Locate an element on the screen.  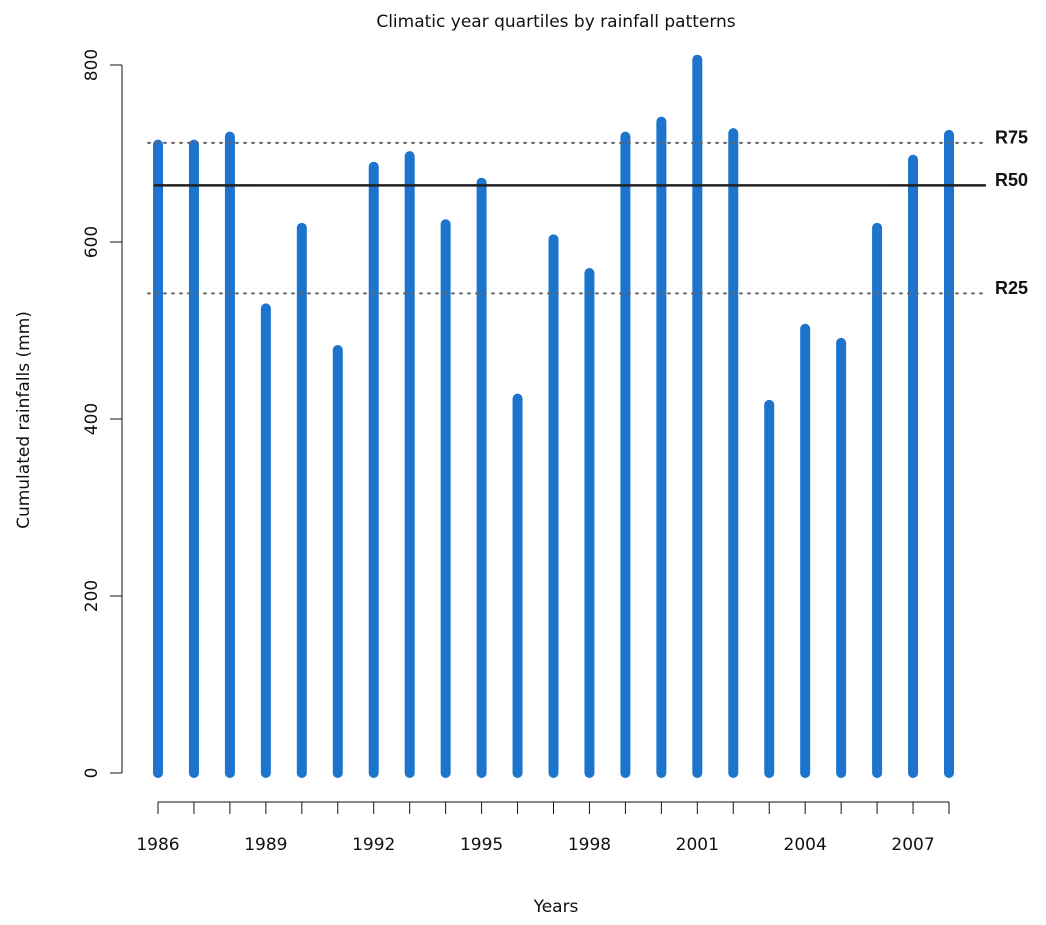
reference-label: R50 is located at coordinates (1011, 180).